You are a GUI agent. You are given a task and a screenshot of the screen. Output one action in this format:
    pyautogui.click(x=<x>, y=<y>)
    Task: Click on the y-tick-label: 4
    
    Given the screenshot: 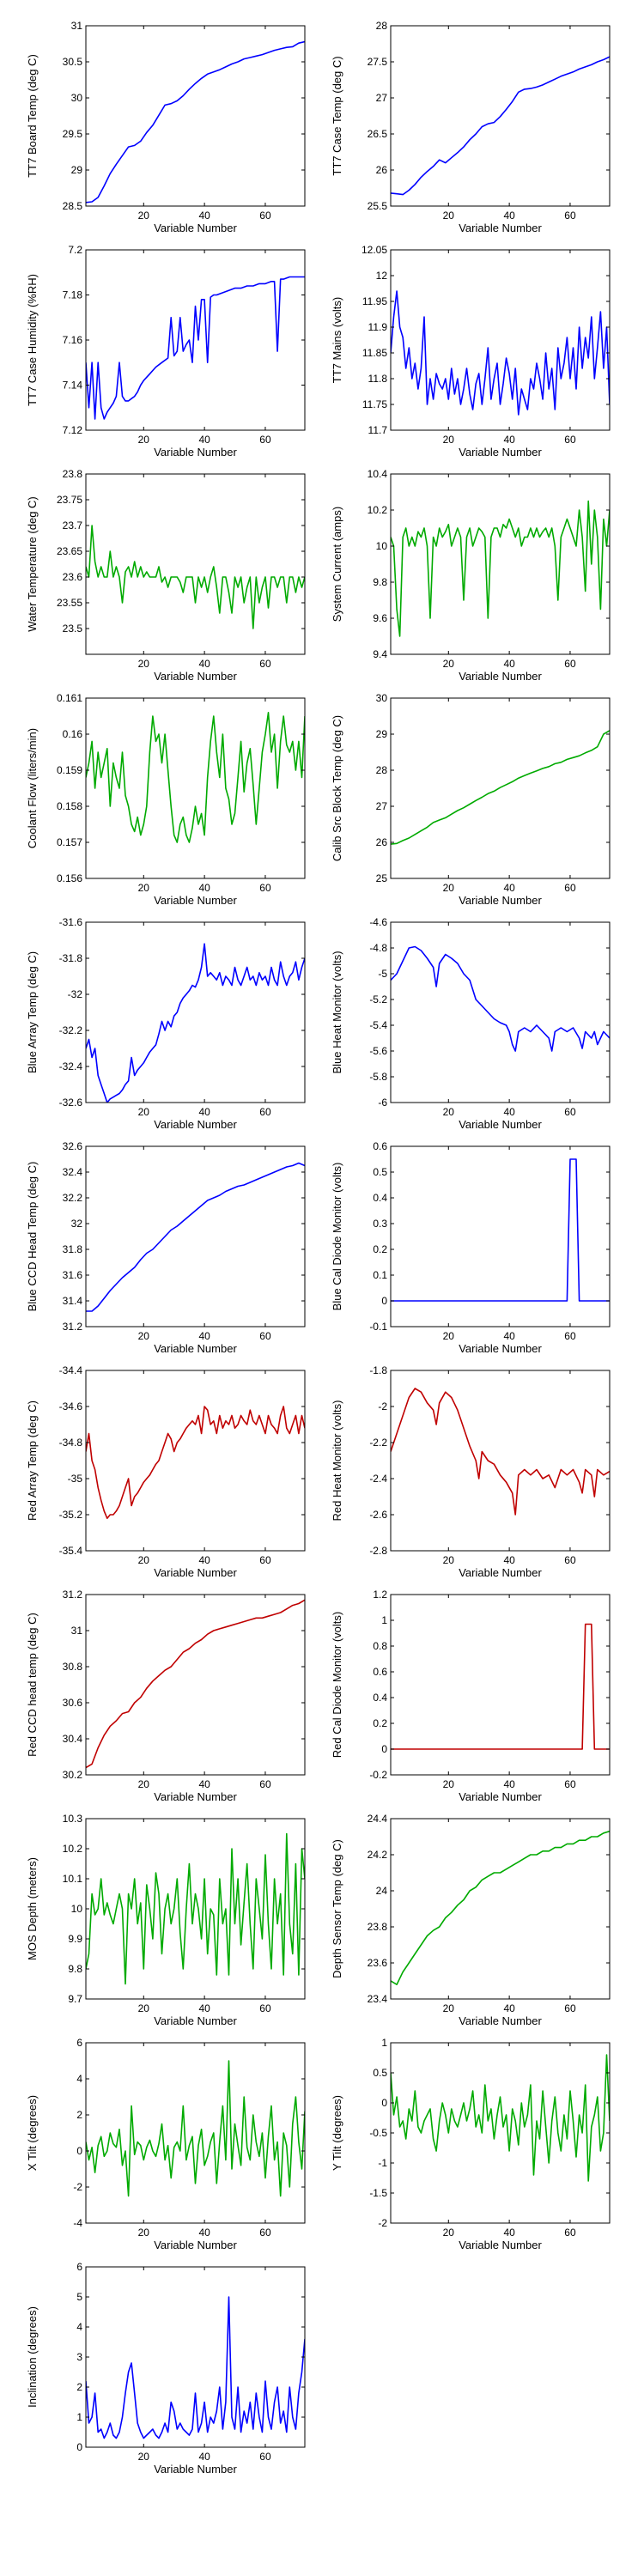 What is the action you would take?
    pyautogui.click(x=79, y=2079)
    